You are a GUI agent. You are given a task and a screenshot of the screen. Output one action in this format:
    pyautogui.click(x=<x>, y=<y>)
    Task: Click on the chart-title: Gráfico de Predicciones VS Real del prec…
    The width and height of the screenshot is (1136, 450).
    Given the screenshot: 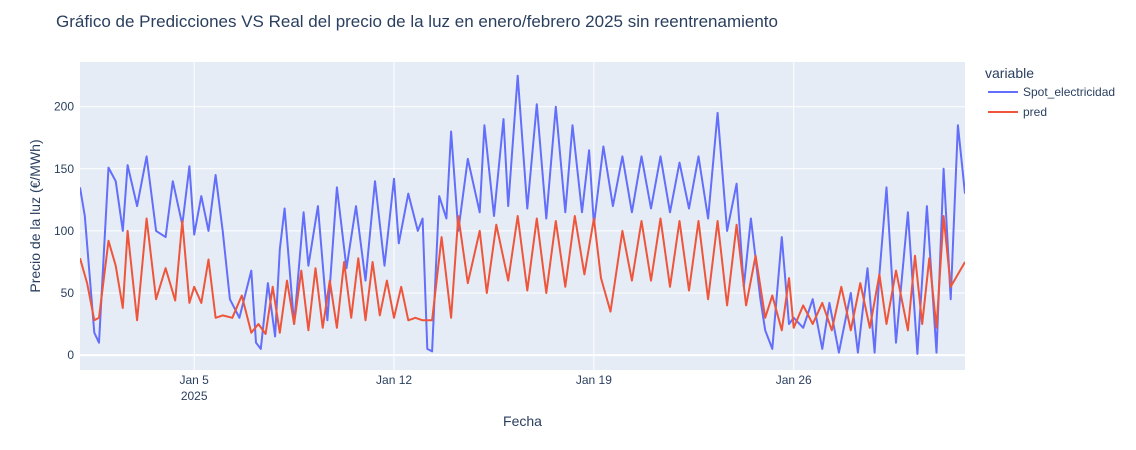 What is the action you would take?
    pyautogui.click(x=417, y=21)
    